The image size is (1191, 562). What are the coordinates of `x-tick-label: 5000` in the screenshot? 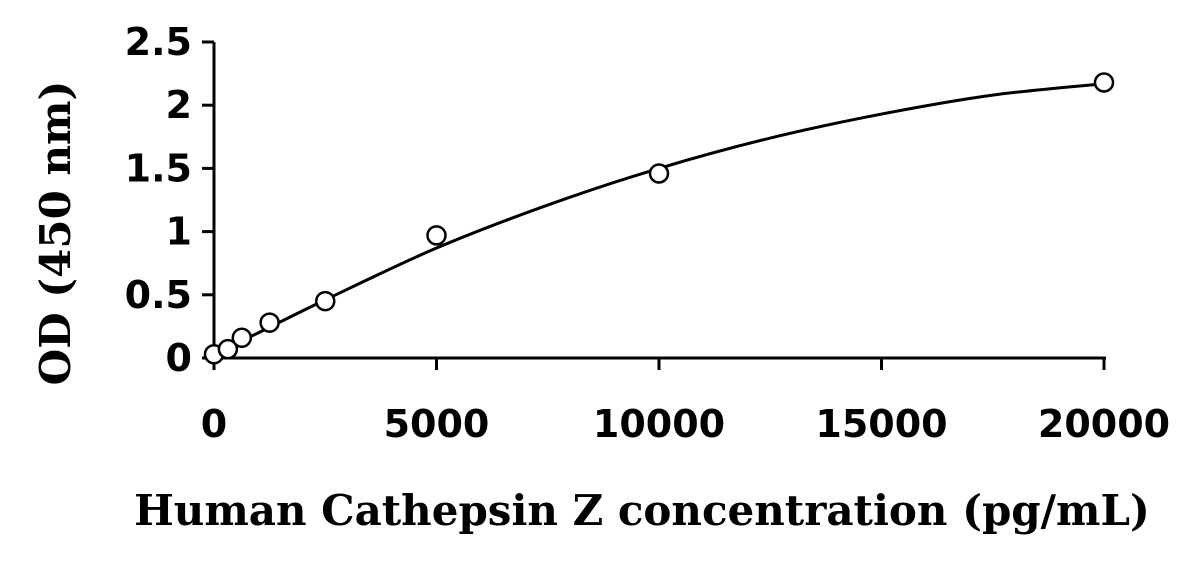 It's located at (437, 424).